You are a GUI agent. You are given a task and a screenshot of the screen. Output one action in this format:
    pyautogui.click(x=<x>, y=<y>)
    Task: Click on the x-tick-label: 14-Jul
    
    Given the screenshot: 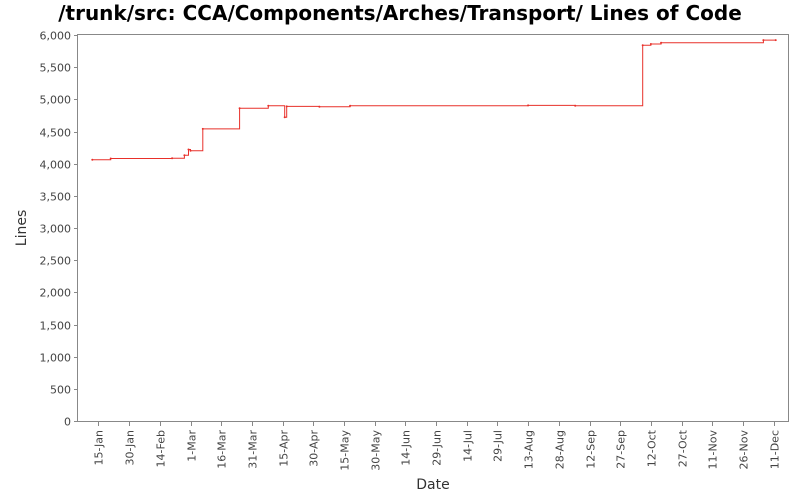 What is the action you would take?
    pyautogui.click(x=468, y=446)
    